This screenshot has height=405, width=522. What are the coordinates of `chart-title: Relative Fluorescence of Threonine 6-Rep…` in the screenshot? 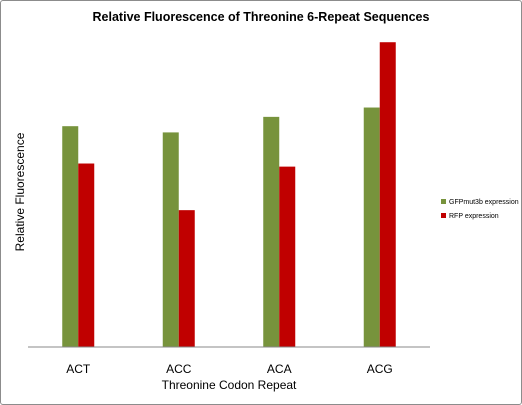 It's located at (261, 17).